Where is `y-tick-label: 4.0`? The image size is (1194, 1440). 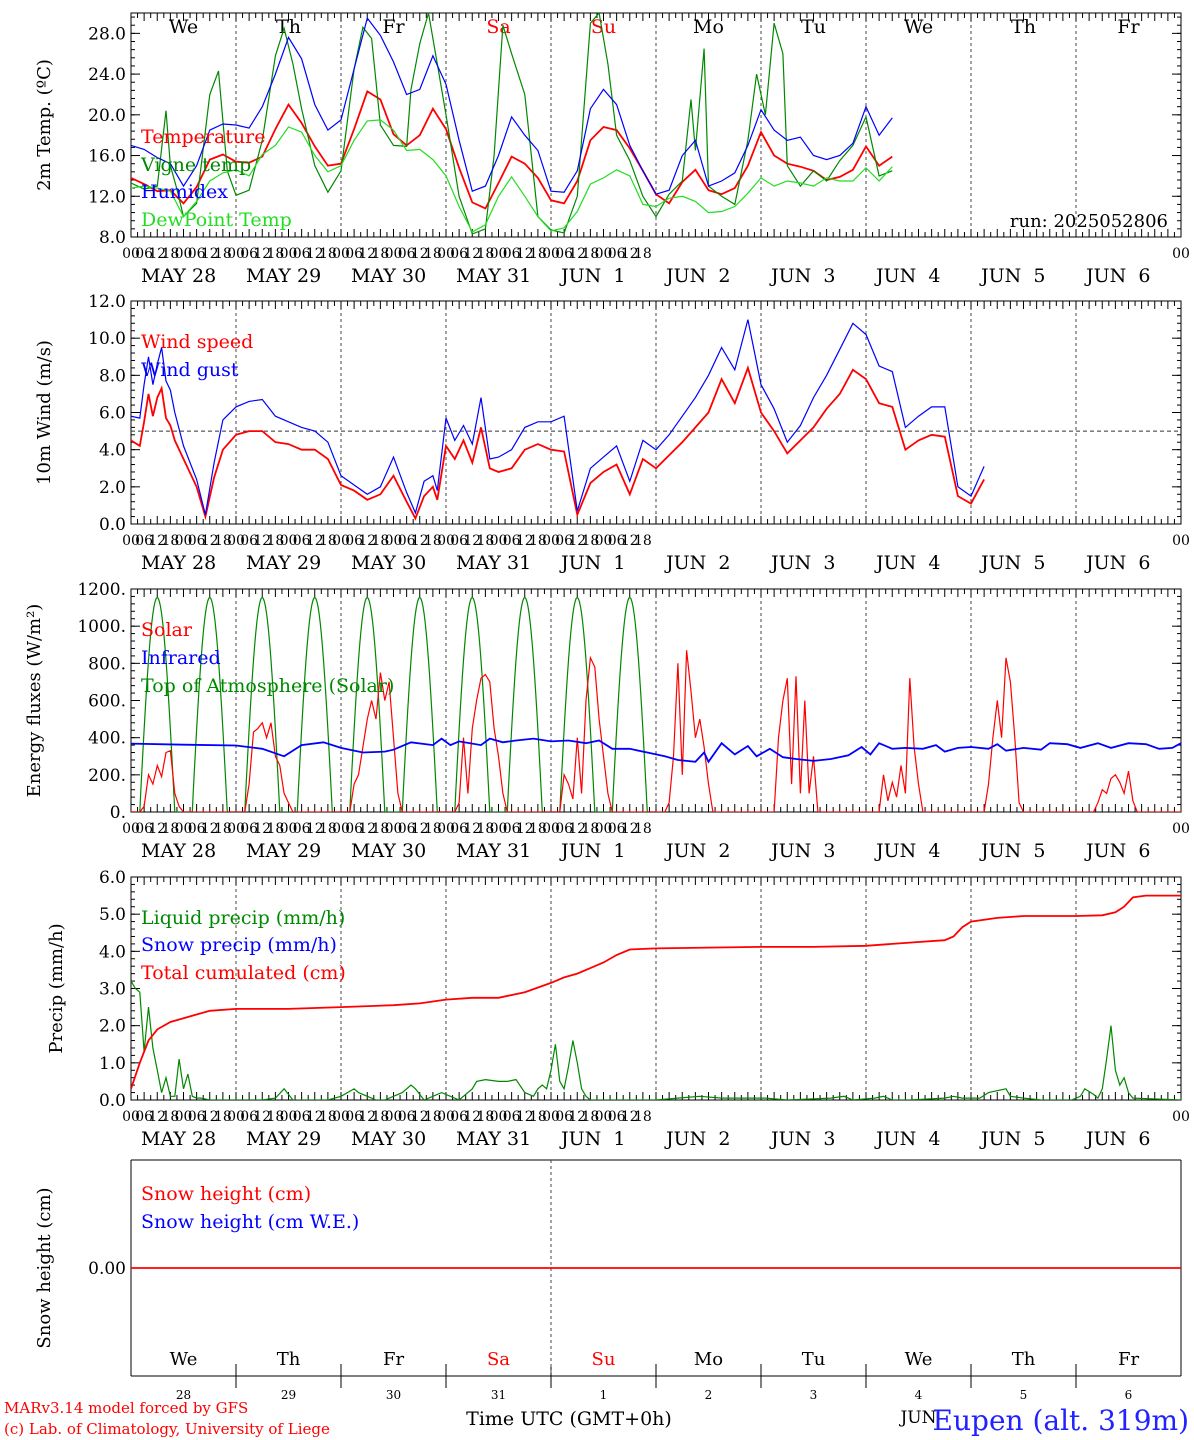
y-tick-label: 4.0 is located at coordinates (112, 451).